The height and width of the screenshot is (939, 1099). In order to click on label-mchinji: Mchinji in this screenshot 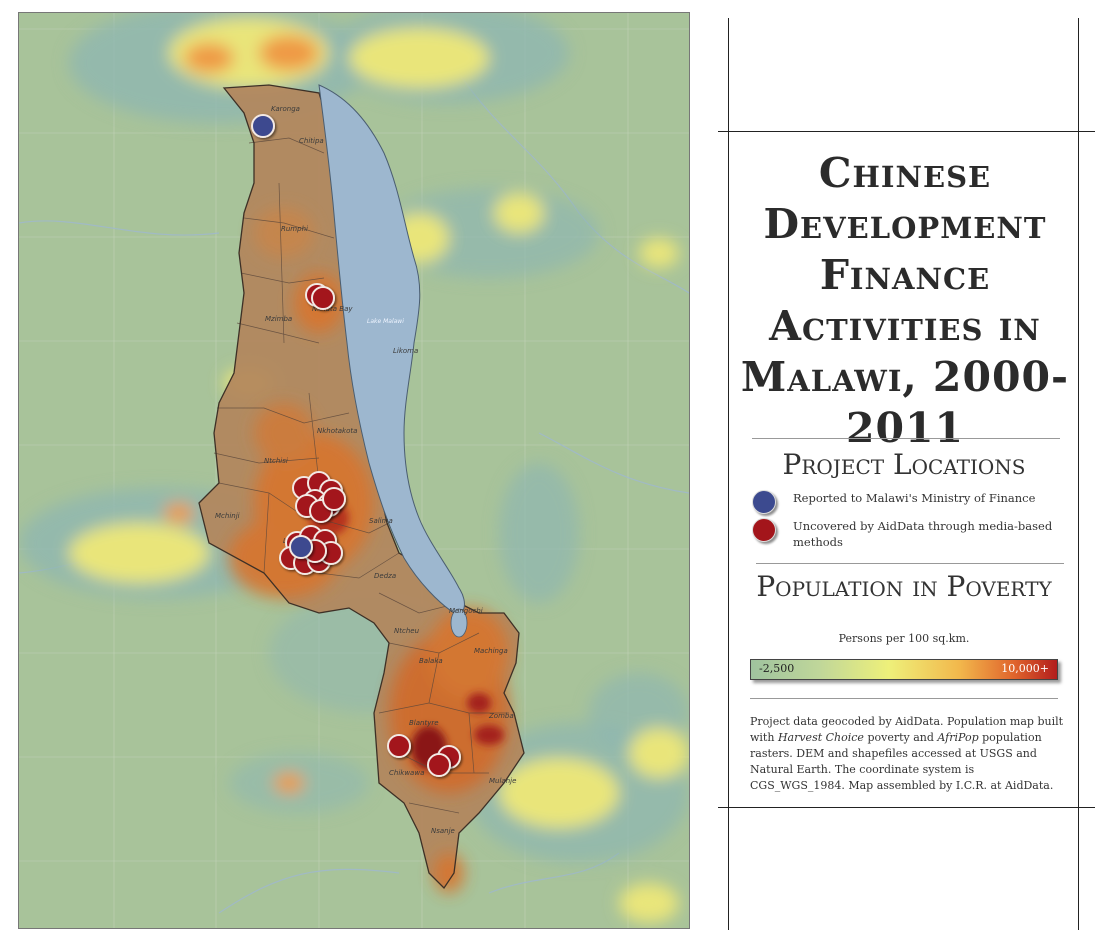, I will do `click(227, 516)`.